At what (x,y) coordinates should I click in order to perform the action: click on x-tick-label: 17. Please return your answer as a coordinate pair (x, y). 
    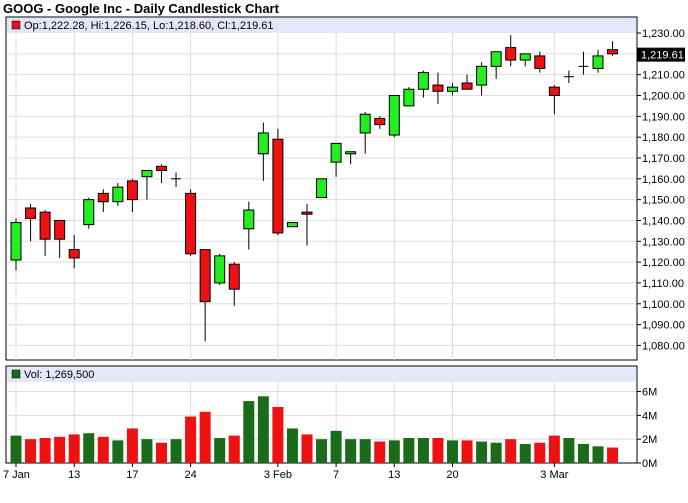
    Looking at the image, I should click on (132, 475).